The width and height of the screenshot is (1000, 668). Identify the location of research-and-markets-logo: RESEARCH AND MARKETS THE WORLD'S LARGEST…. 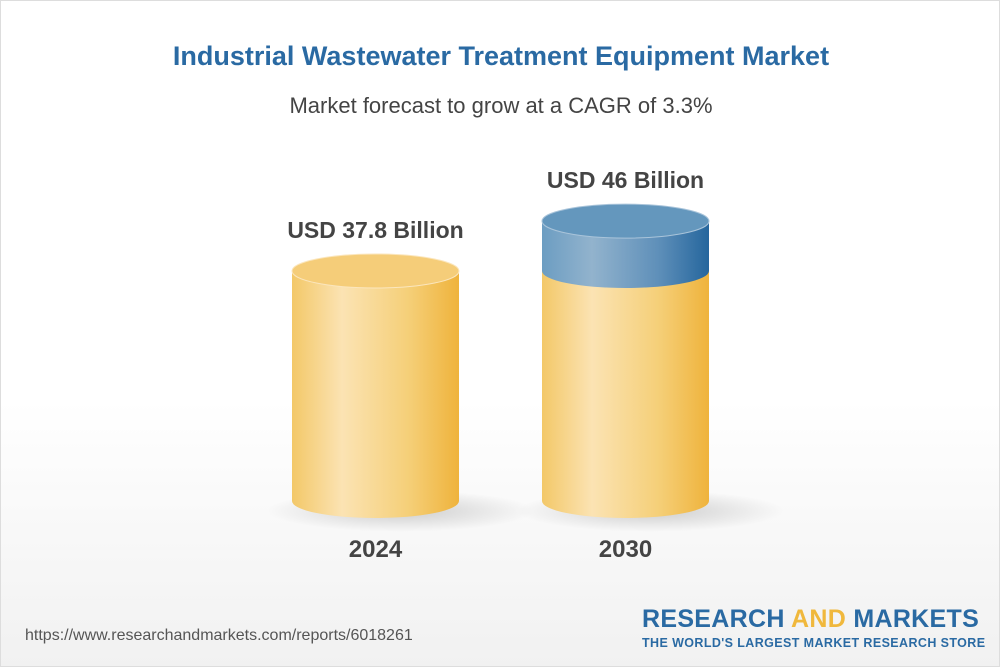
(814, 627).